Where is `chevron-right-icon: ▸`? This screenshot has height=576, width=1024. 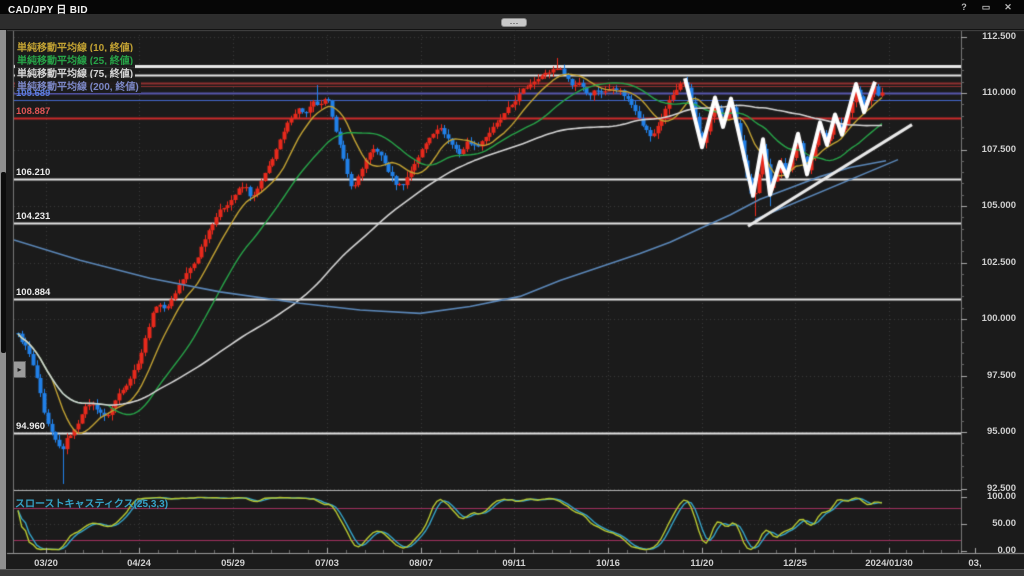 chevron-right-icon: ▸ is located at coordinates (19, 369).